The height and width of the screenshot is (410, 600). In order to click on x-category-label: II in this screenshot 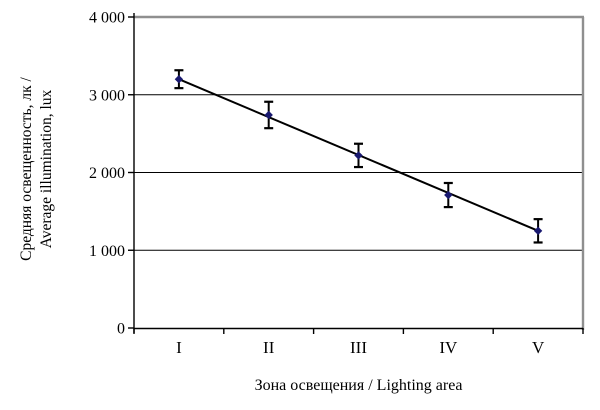, I will do `click(269, 347)`.